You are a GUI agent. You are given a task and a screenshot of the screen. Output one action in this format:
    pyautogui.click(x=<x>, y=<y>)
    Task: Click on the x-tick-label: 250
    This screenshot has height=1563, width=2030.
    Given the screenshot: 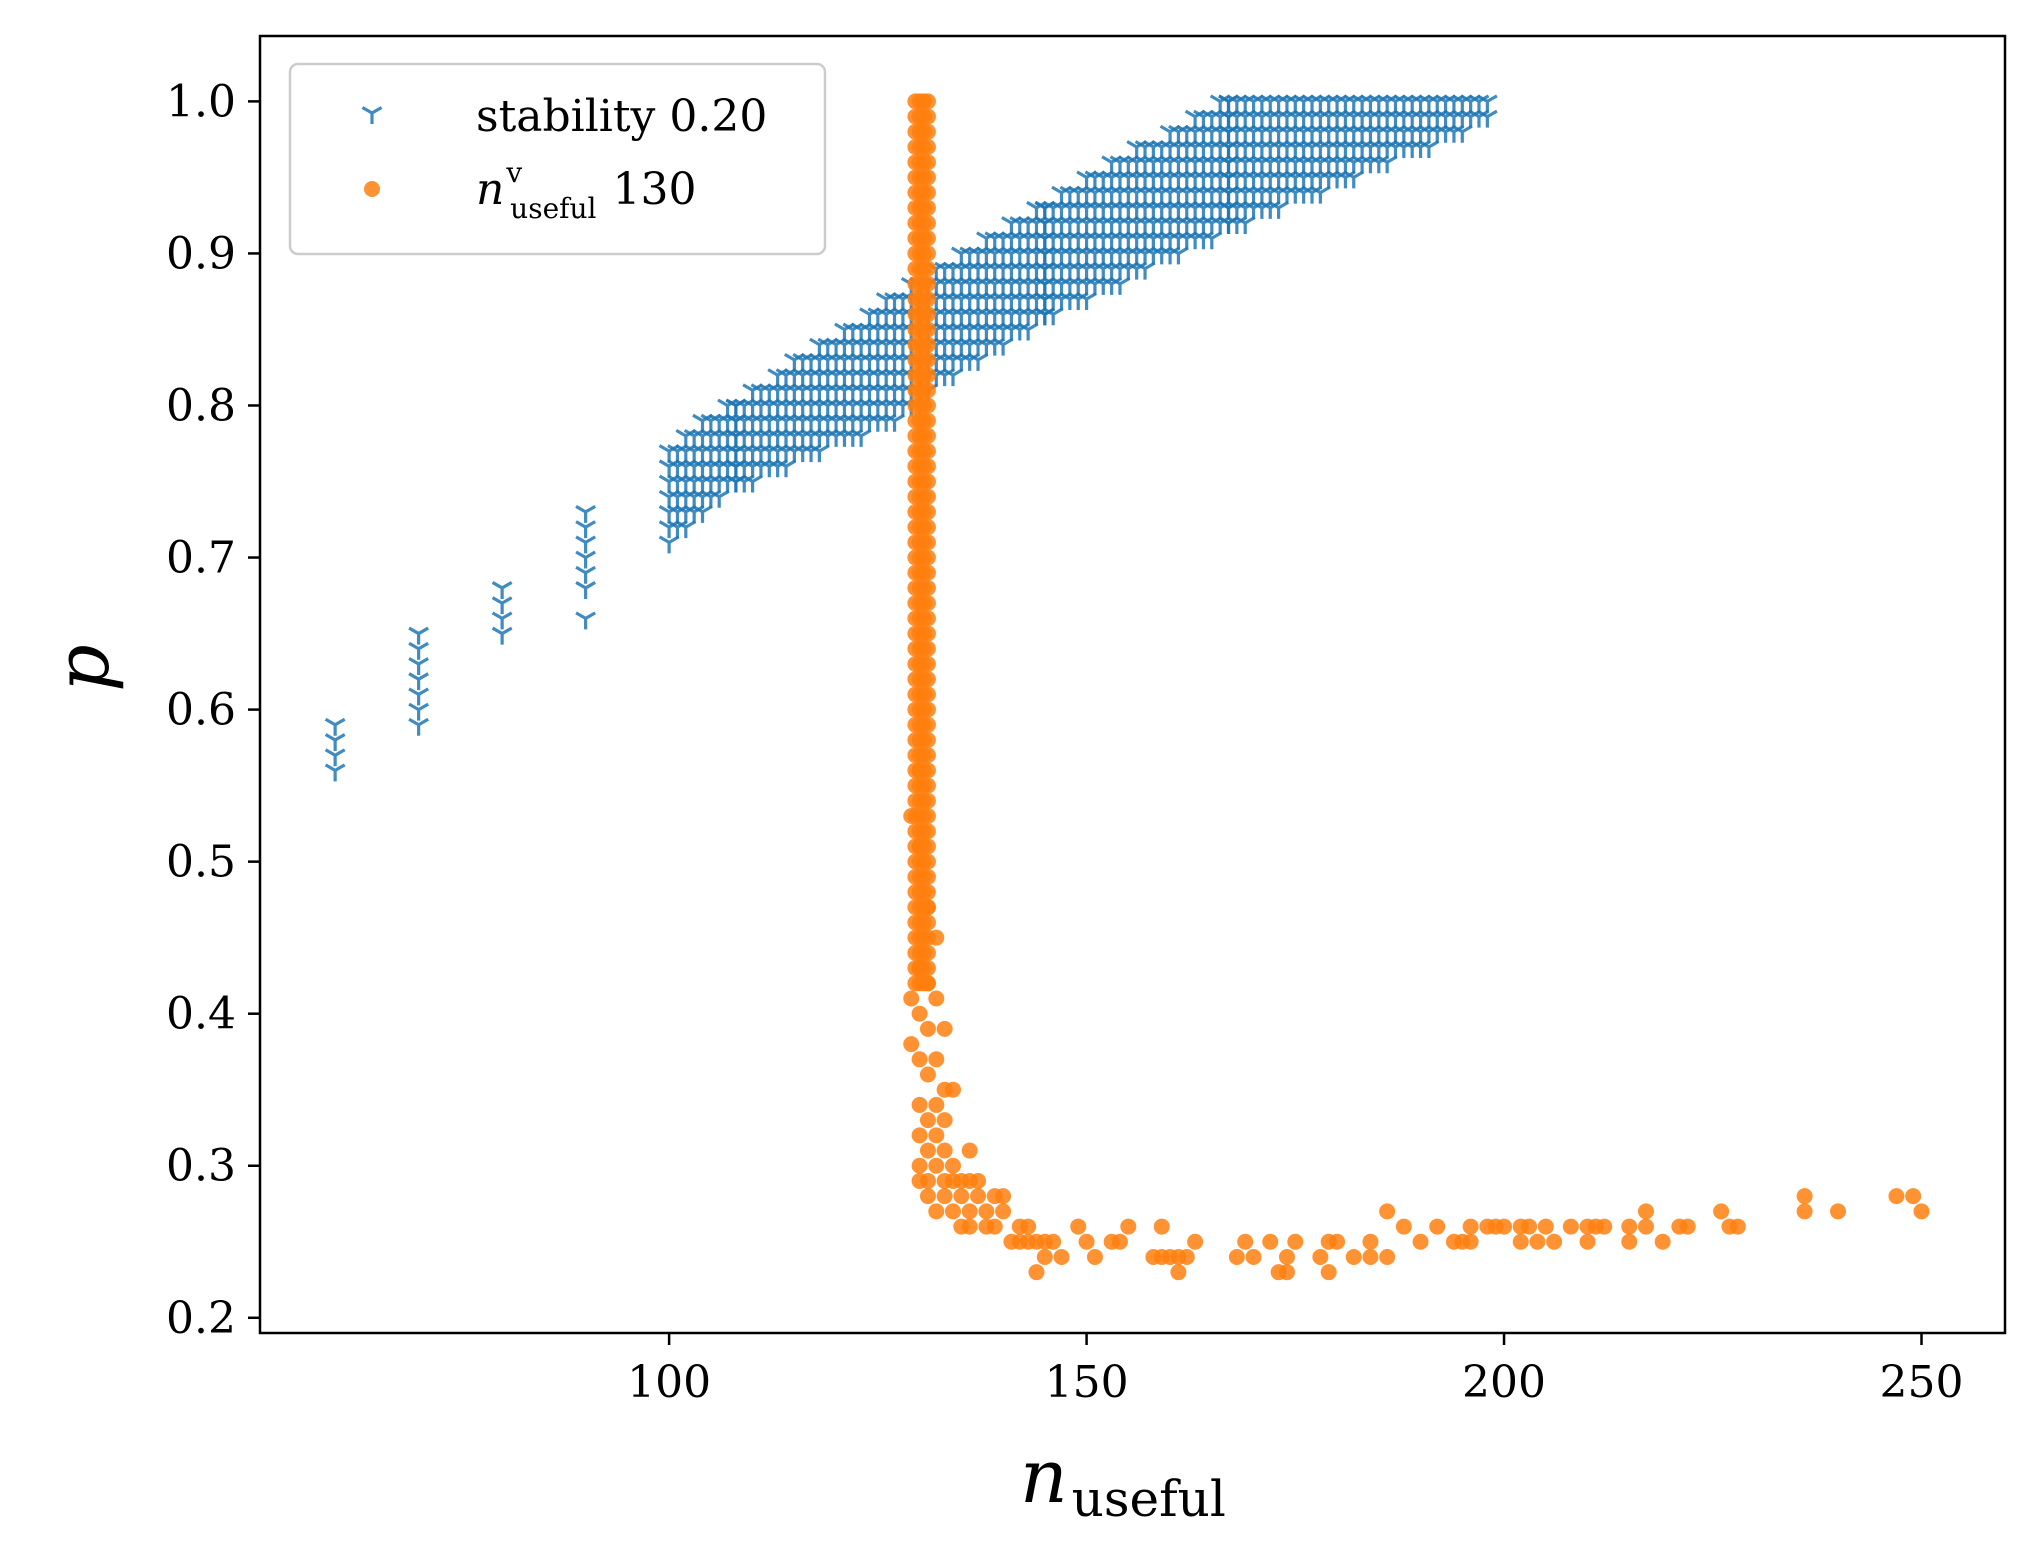 What is the action you would take?
    pyautogui.click(x=1922, y=1382)
    